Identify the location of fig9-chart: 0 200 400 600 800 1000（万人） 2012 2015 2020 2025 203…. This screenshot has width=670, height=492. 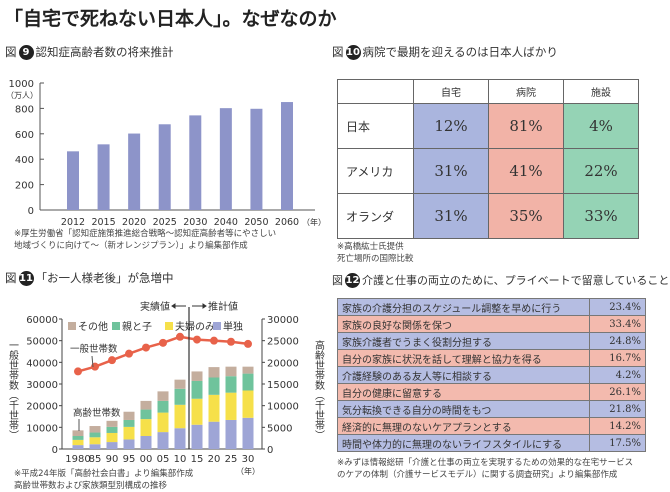
(166, 153).